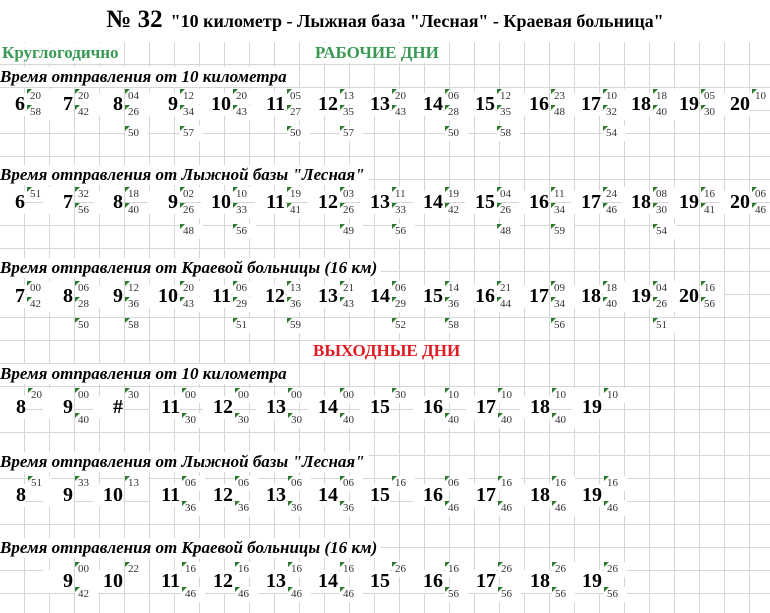  I want to click on minute-cell: 58, so click(456, 325).